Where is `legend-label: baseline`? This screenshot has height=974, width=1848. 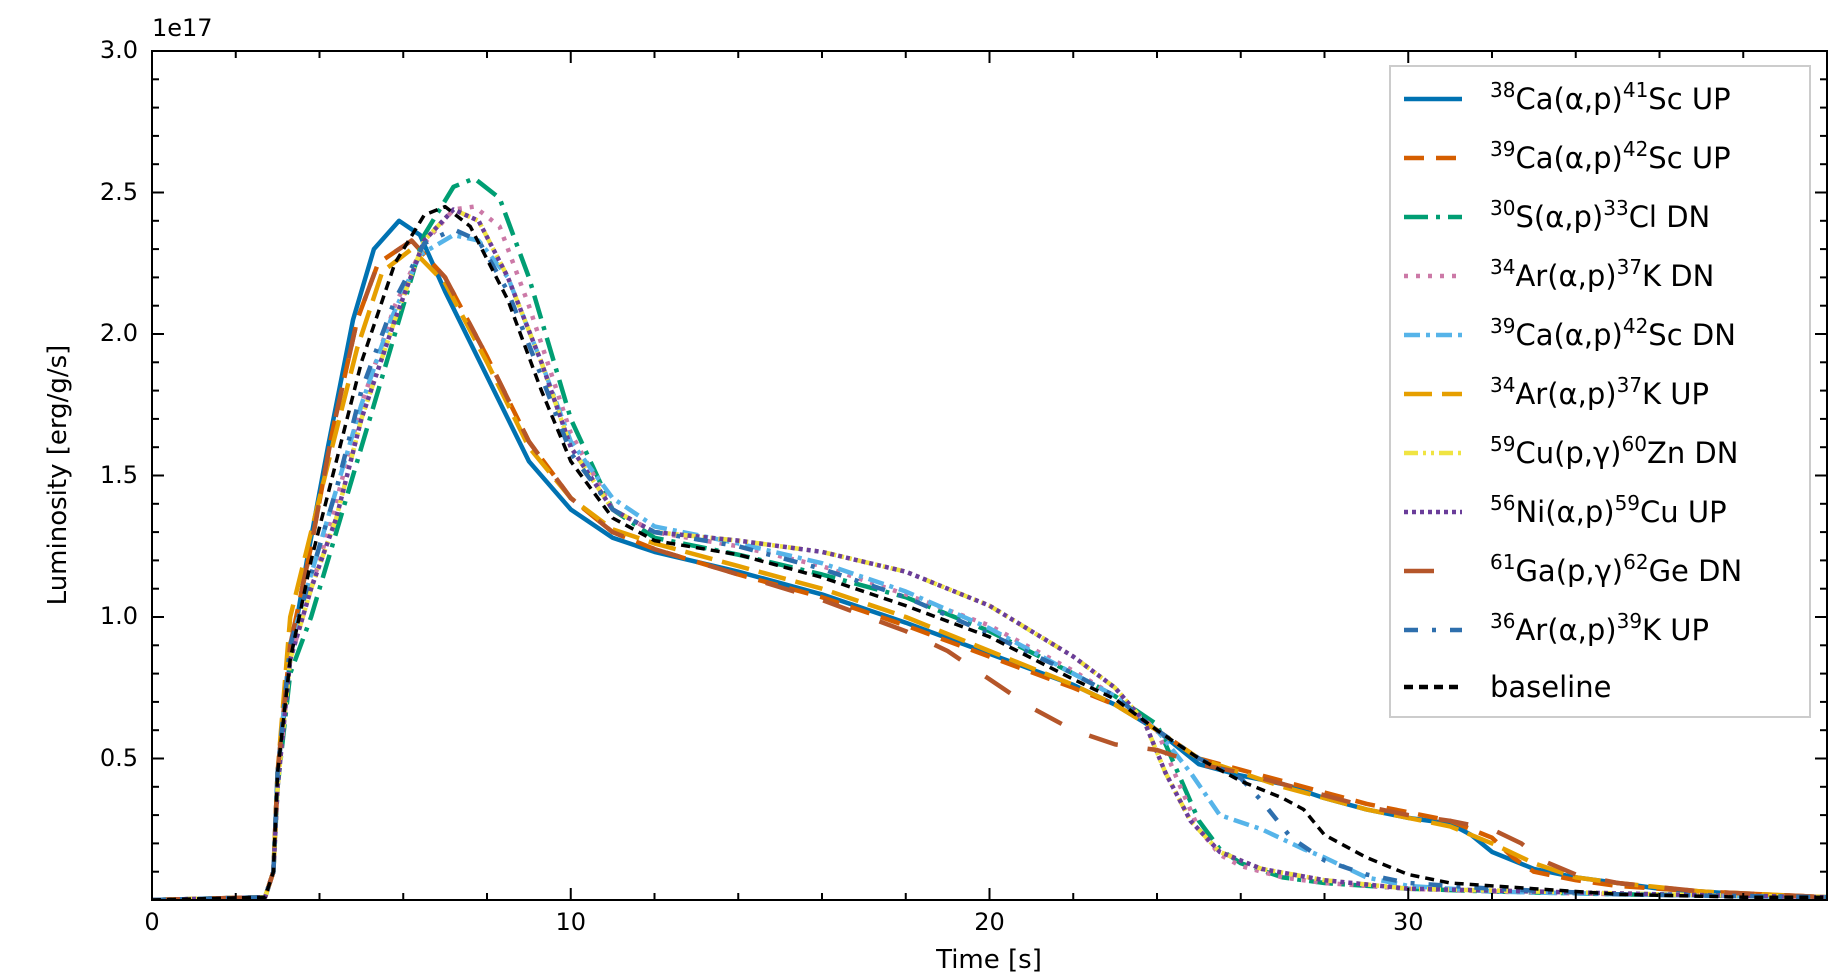 legend-label: baseline is located at coordinates (1550, 687).